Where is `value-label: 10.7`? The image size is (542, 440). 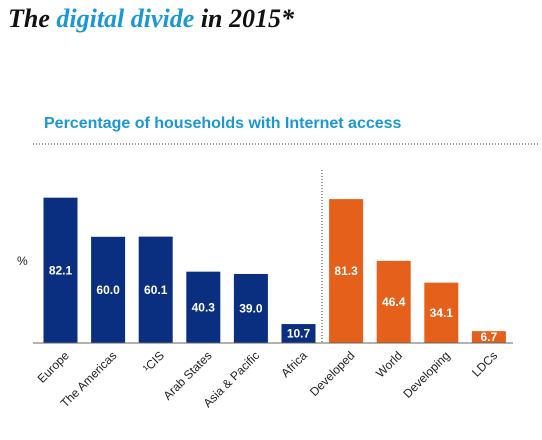 value-label: 10.7 is located at coordinates (299, 334).